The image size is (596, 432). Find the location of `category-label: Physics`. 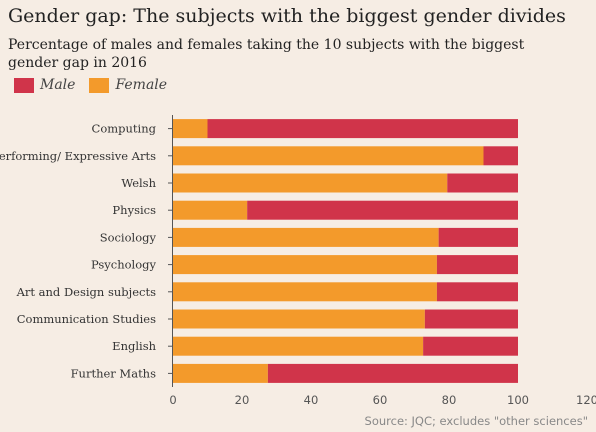

category-label: Physics is located at coordinates (134, 210).